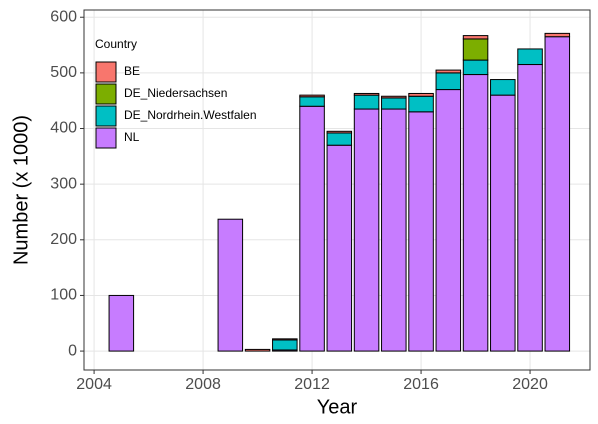 The height and width of the screenshot is (424, 598). What do you see at coordinates (116, 44) in the screenshot?
I see `legend-title: Country` at bounding box center [116, 44].